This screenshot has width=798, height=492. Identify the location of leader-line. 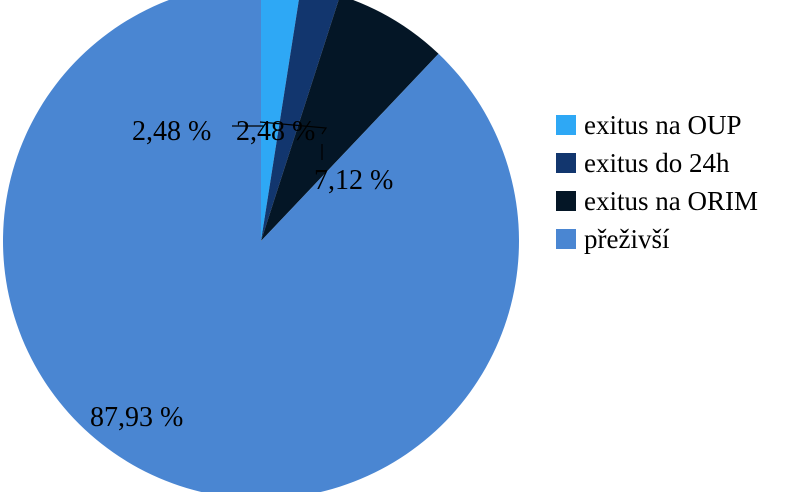
(293, 128).